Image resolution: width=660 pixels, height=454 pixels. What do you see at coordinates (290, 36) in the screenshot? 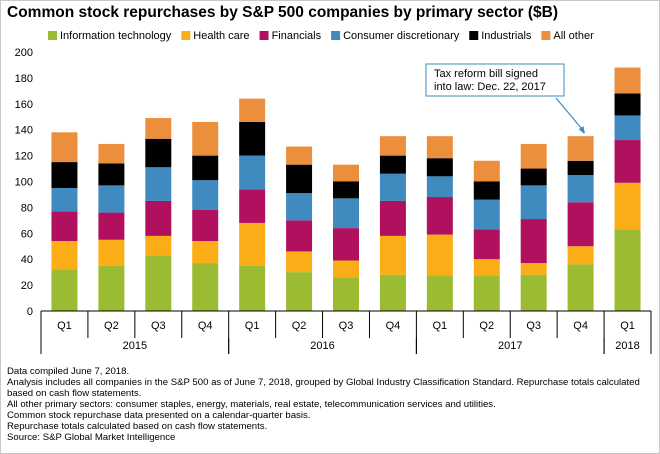
I see `legend-item: Financials` at bounding box center [290, 36].